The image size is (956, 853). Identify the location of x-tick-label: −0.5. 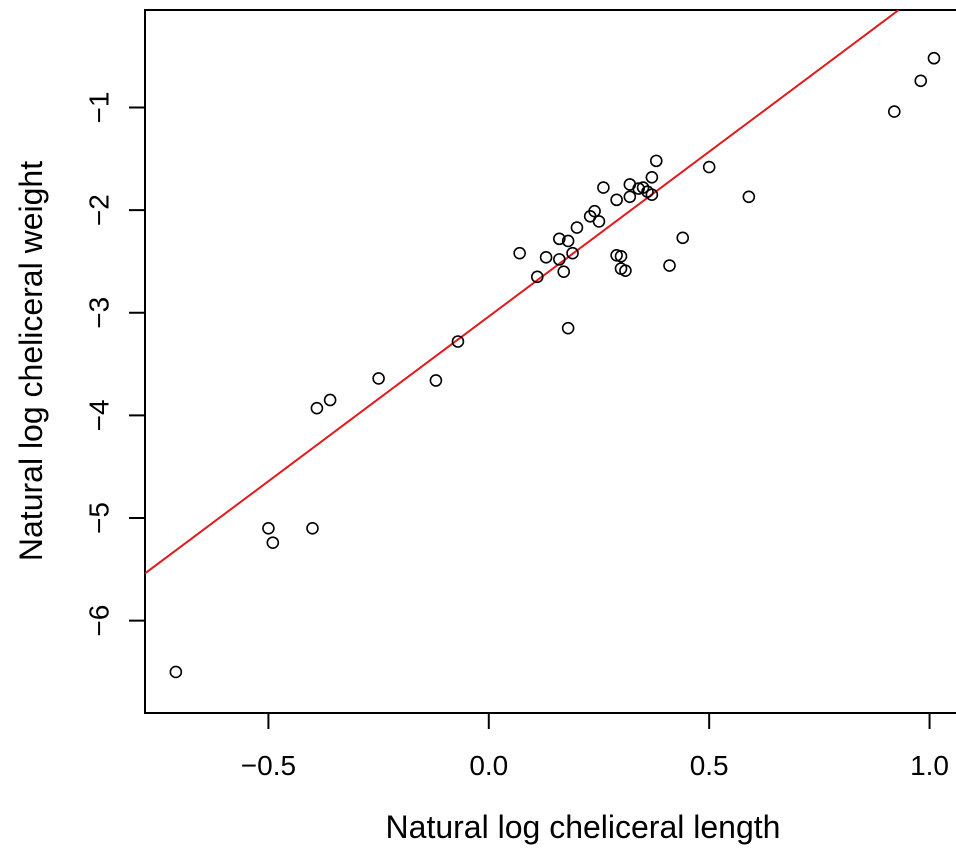
(268, 765).